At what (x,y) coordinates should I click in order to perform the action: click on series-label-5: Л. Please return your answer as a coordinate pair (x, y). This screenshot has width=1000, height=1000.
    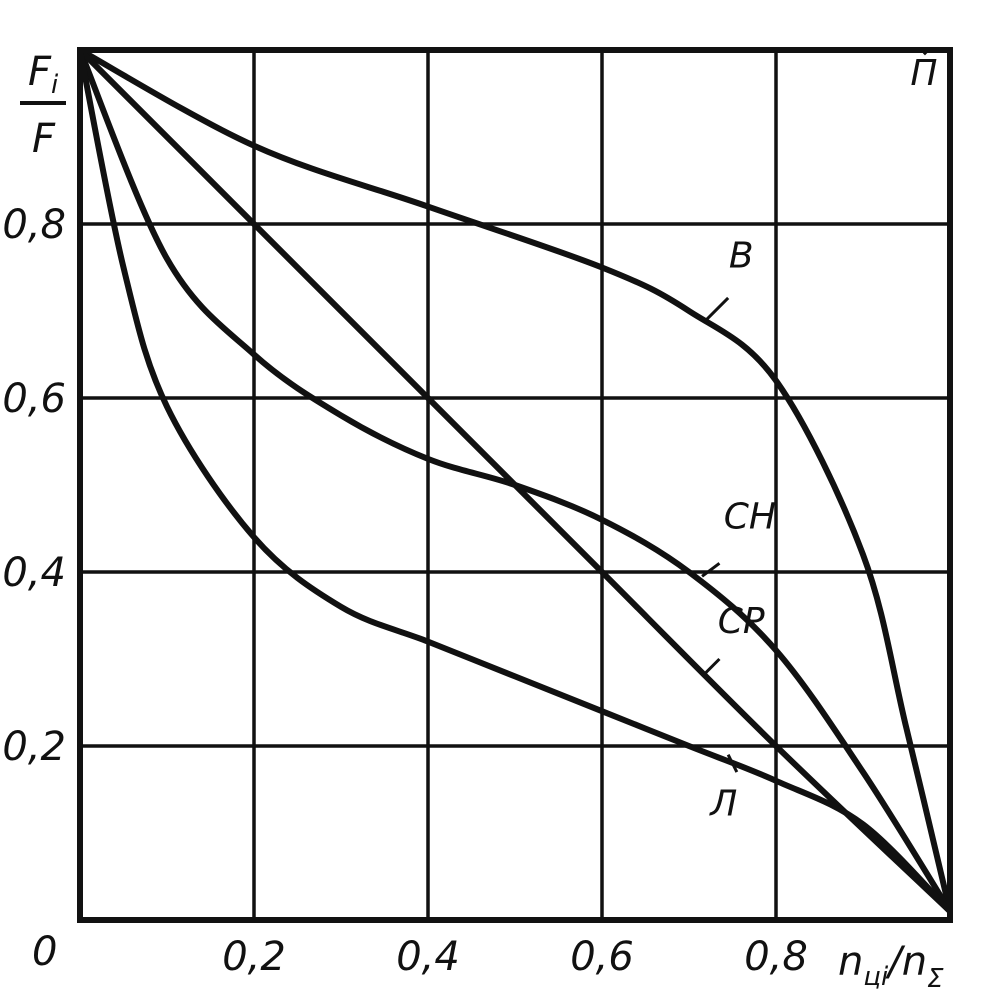
    Looking at the image, I should click on (722, 804).